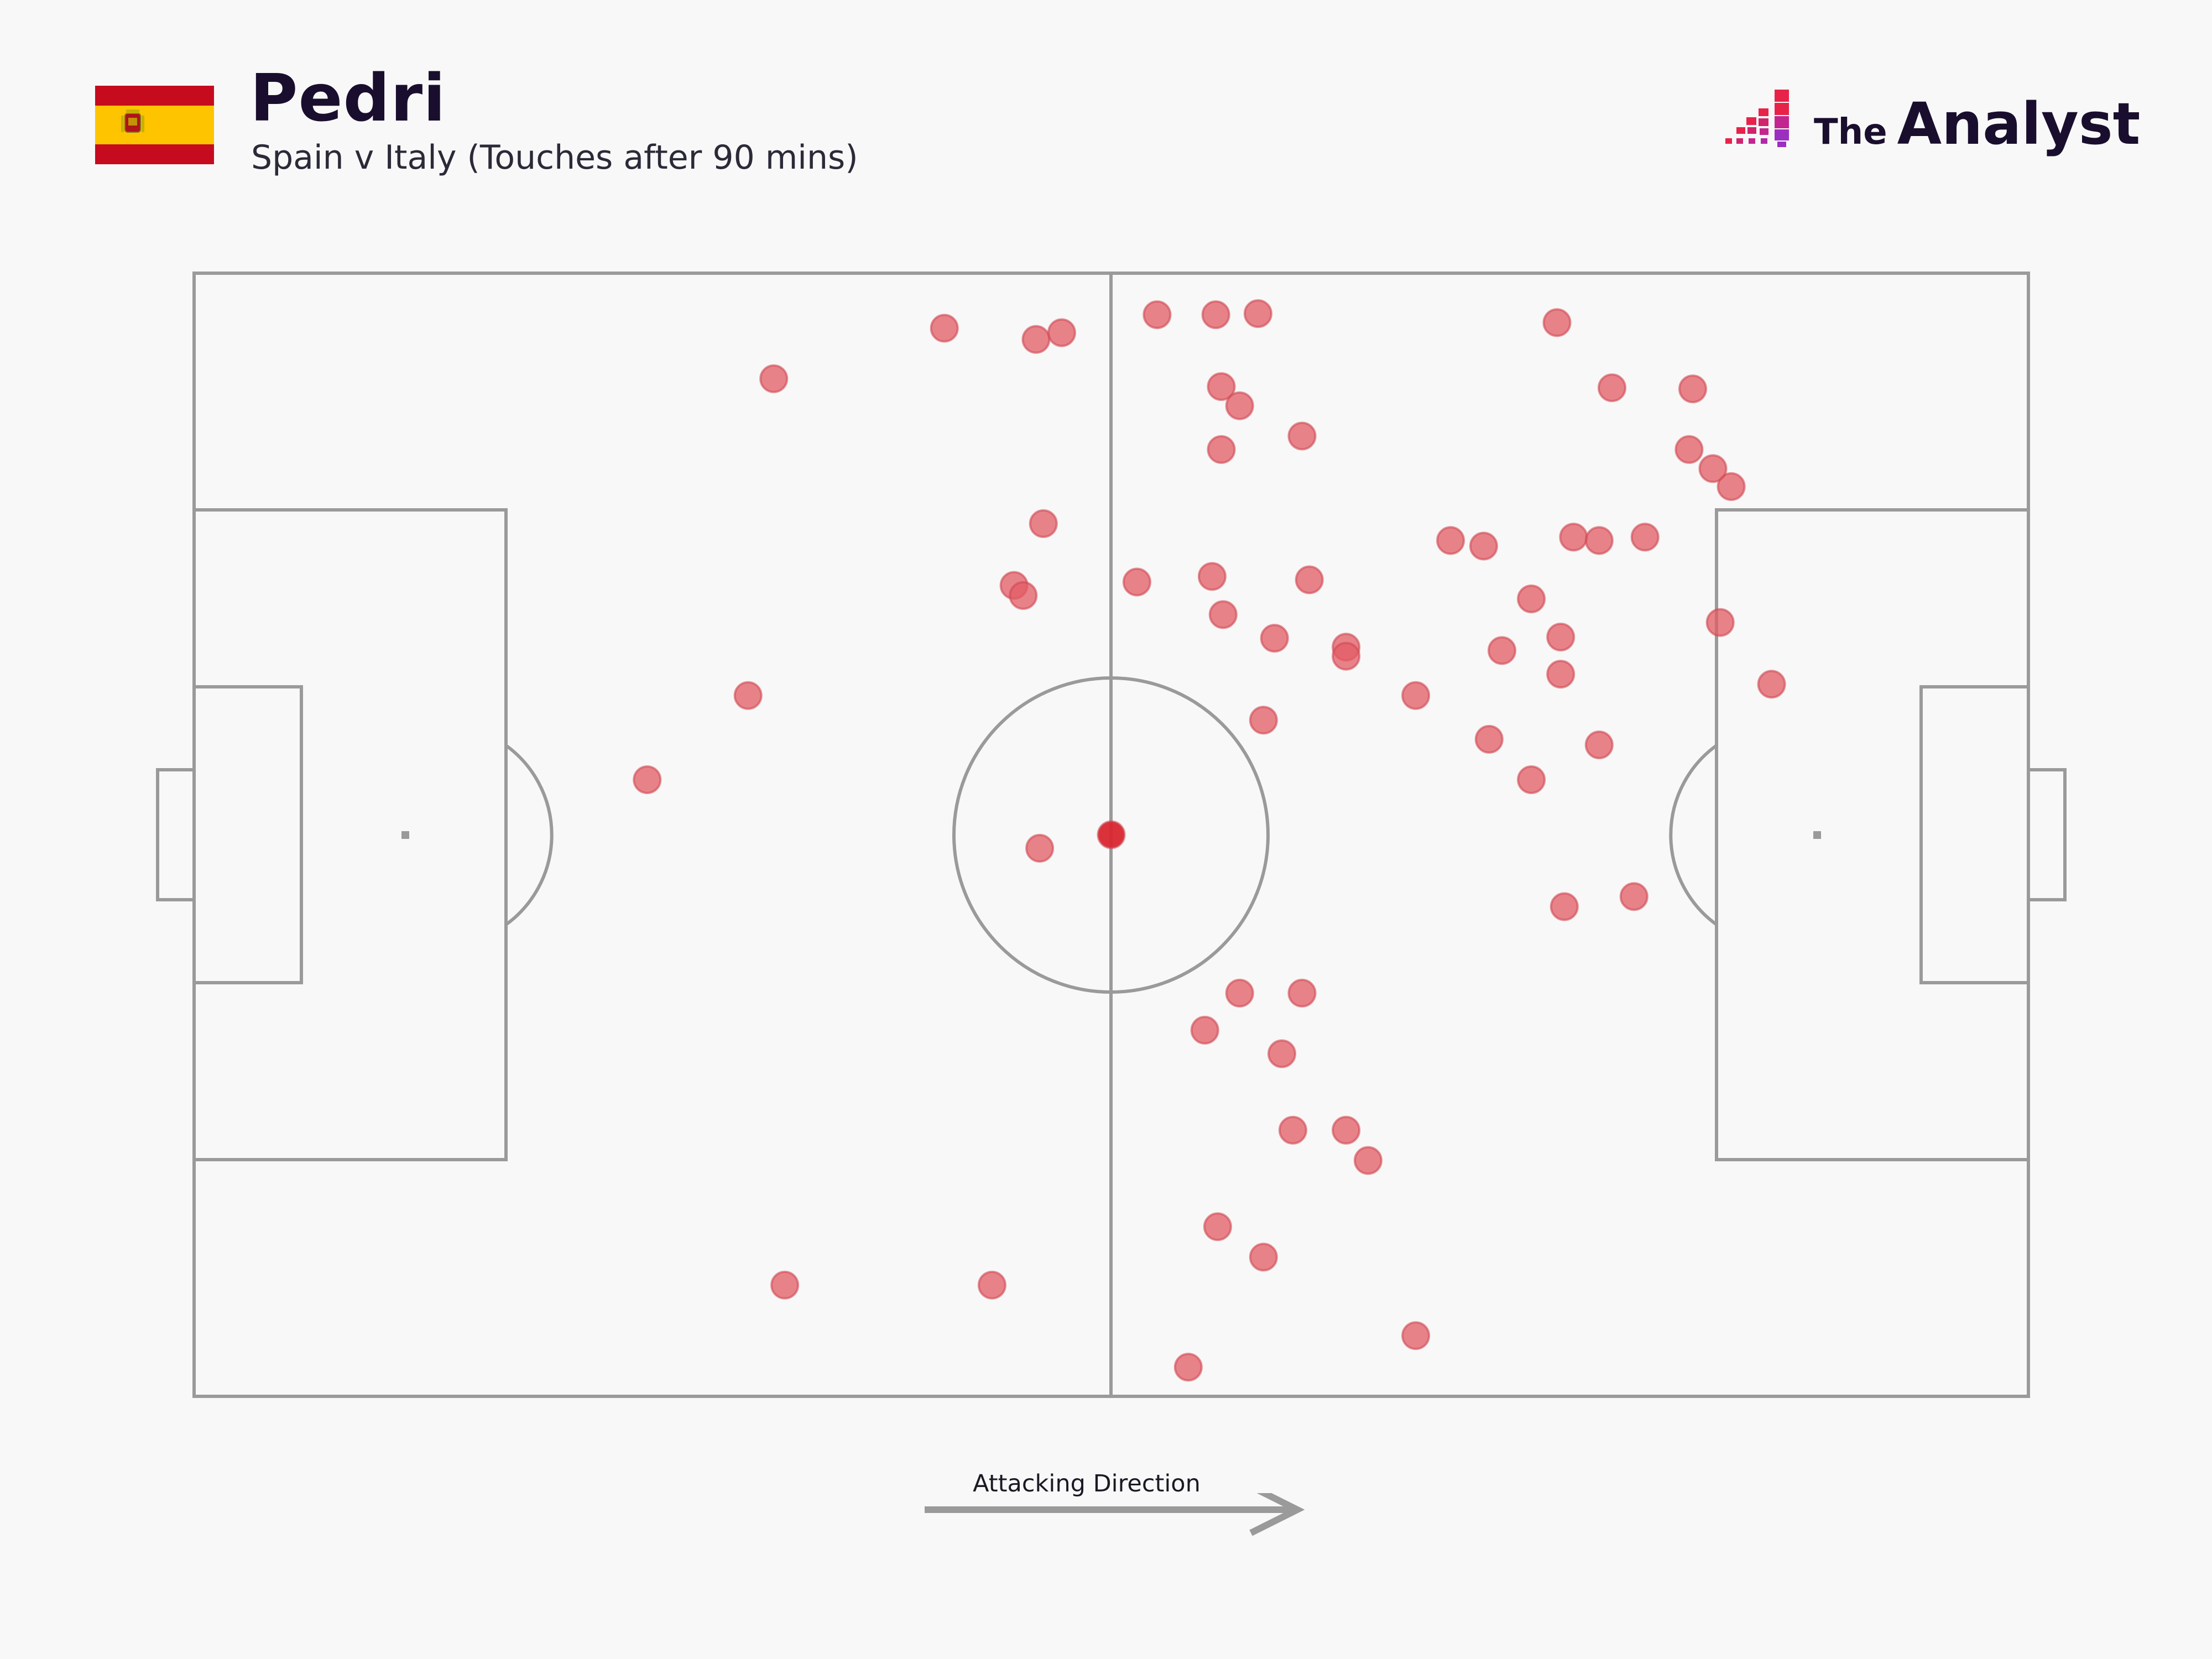 The image size is (2212, 1659). I want to click on brand-the: The, so click(1851, 133).